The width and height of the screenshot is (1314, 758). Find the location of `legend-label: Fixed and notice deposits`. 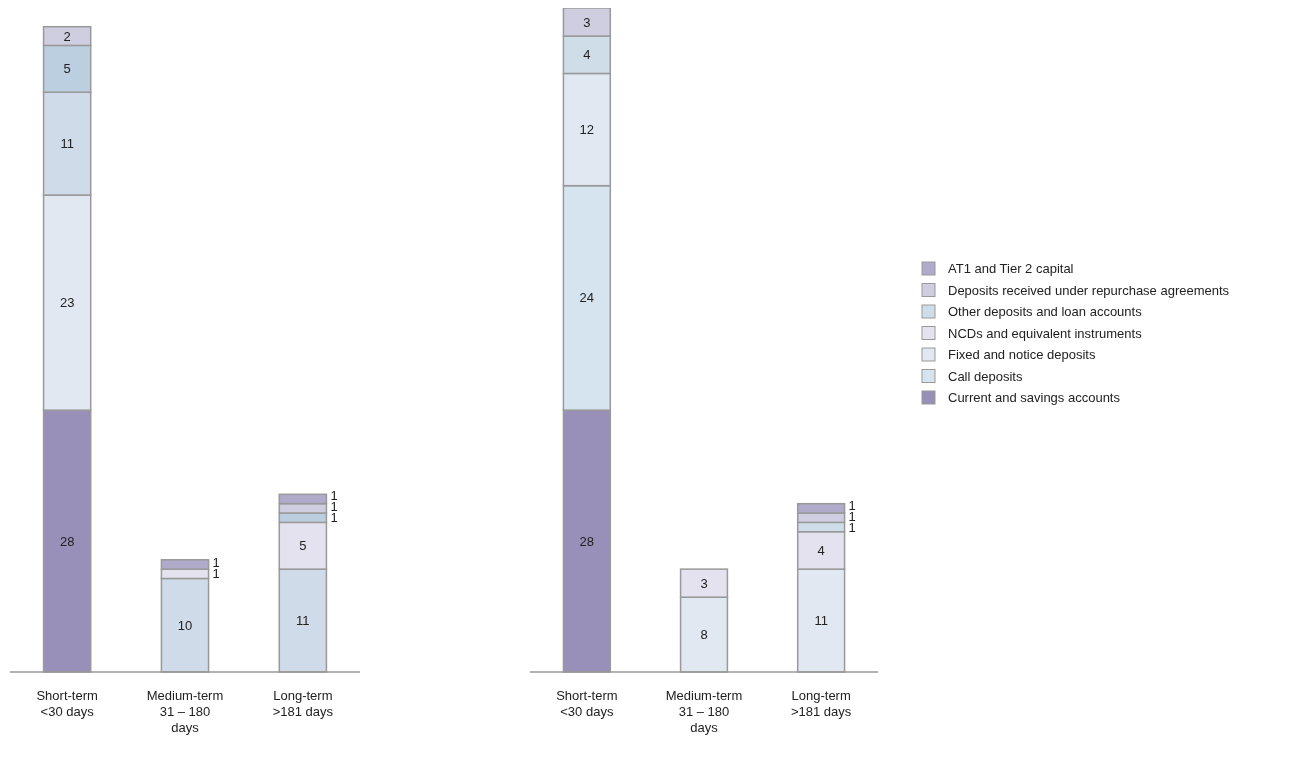

legend-label: Fixed and notice deposits is located at coordinates (1022, 355).